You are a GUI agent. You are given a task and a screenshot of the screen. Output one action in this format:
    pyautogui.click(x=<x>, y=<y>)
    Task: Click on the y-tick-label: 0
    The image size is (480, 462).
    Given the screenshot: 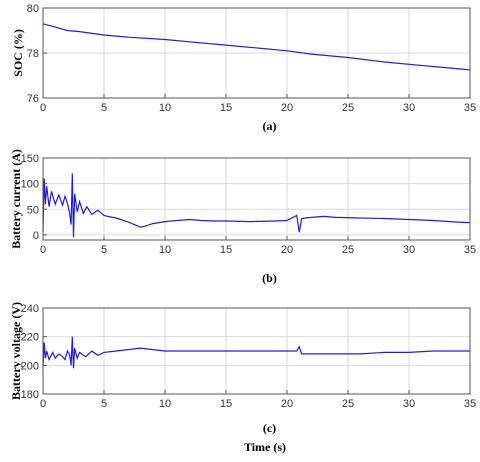 What is the action you would take?
    pyautogui.click(x=36, y=236)
    